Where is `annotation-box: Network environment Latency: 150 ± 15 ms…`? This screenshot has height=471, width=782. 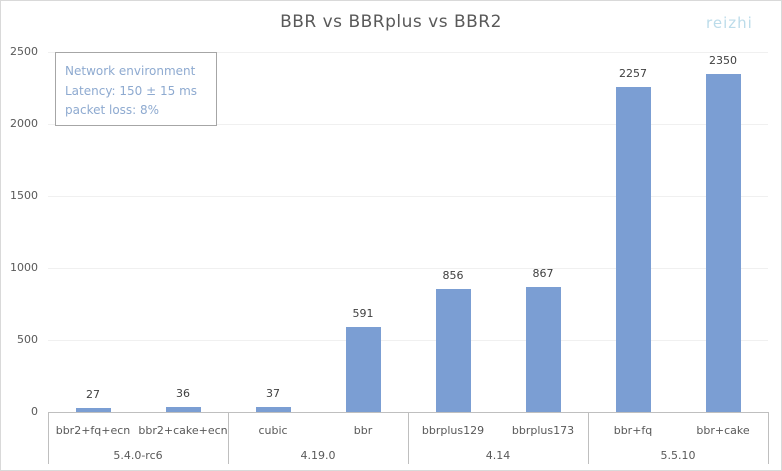 annotation-box: Network environment Latency: 150 ± 15 ms… is located at coordinates (136, 89).